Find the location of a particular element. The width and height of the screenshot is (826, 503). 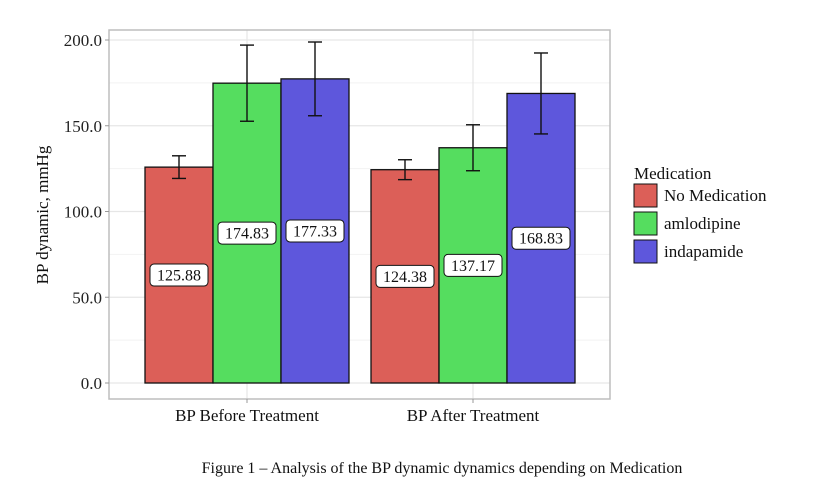

data-label: 125.88 is located at coordinates (179, 275).